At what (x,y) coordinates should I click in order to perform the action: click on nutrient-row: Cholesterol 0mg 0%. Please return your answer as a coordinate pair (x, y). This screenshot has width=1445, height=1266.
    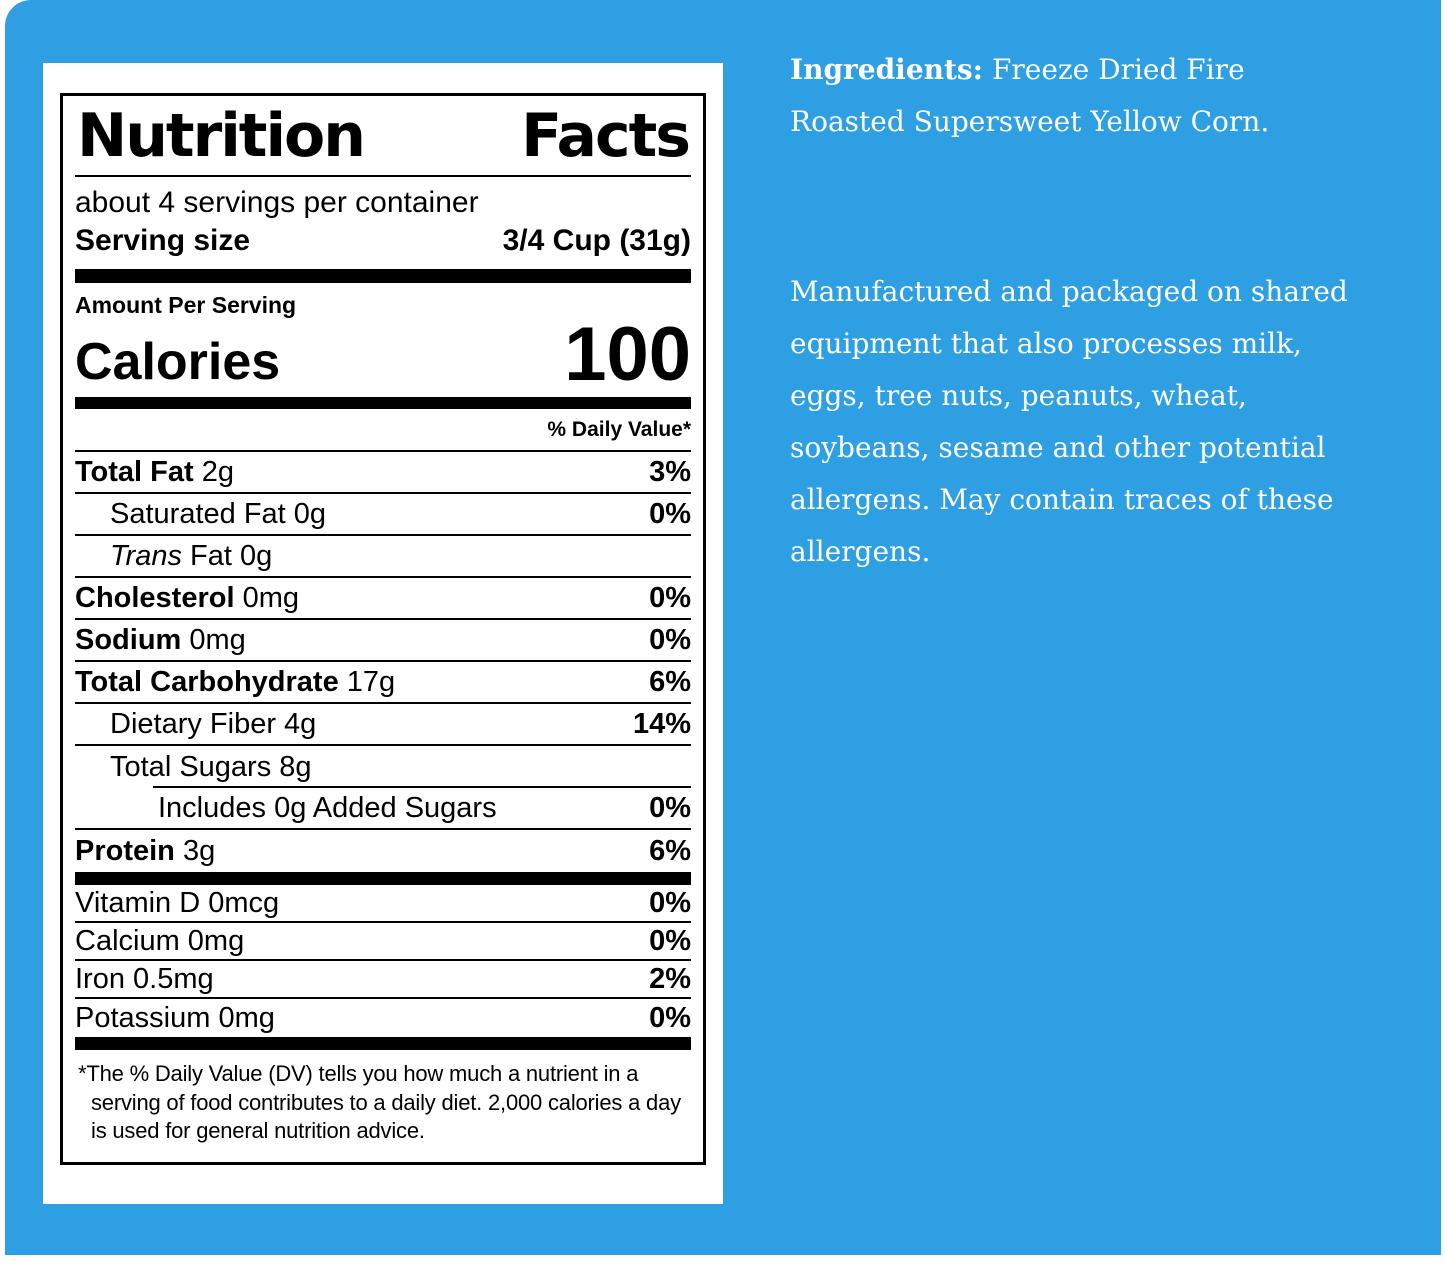
    Looking at the image, I should click on (383, 599).